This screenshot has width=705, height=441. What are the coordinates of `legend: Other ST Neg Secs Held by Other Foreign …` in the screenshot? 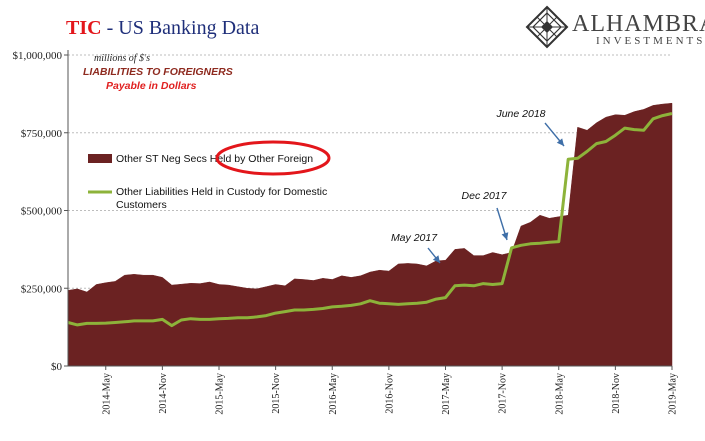 It's located at (209, 175).